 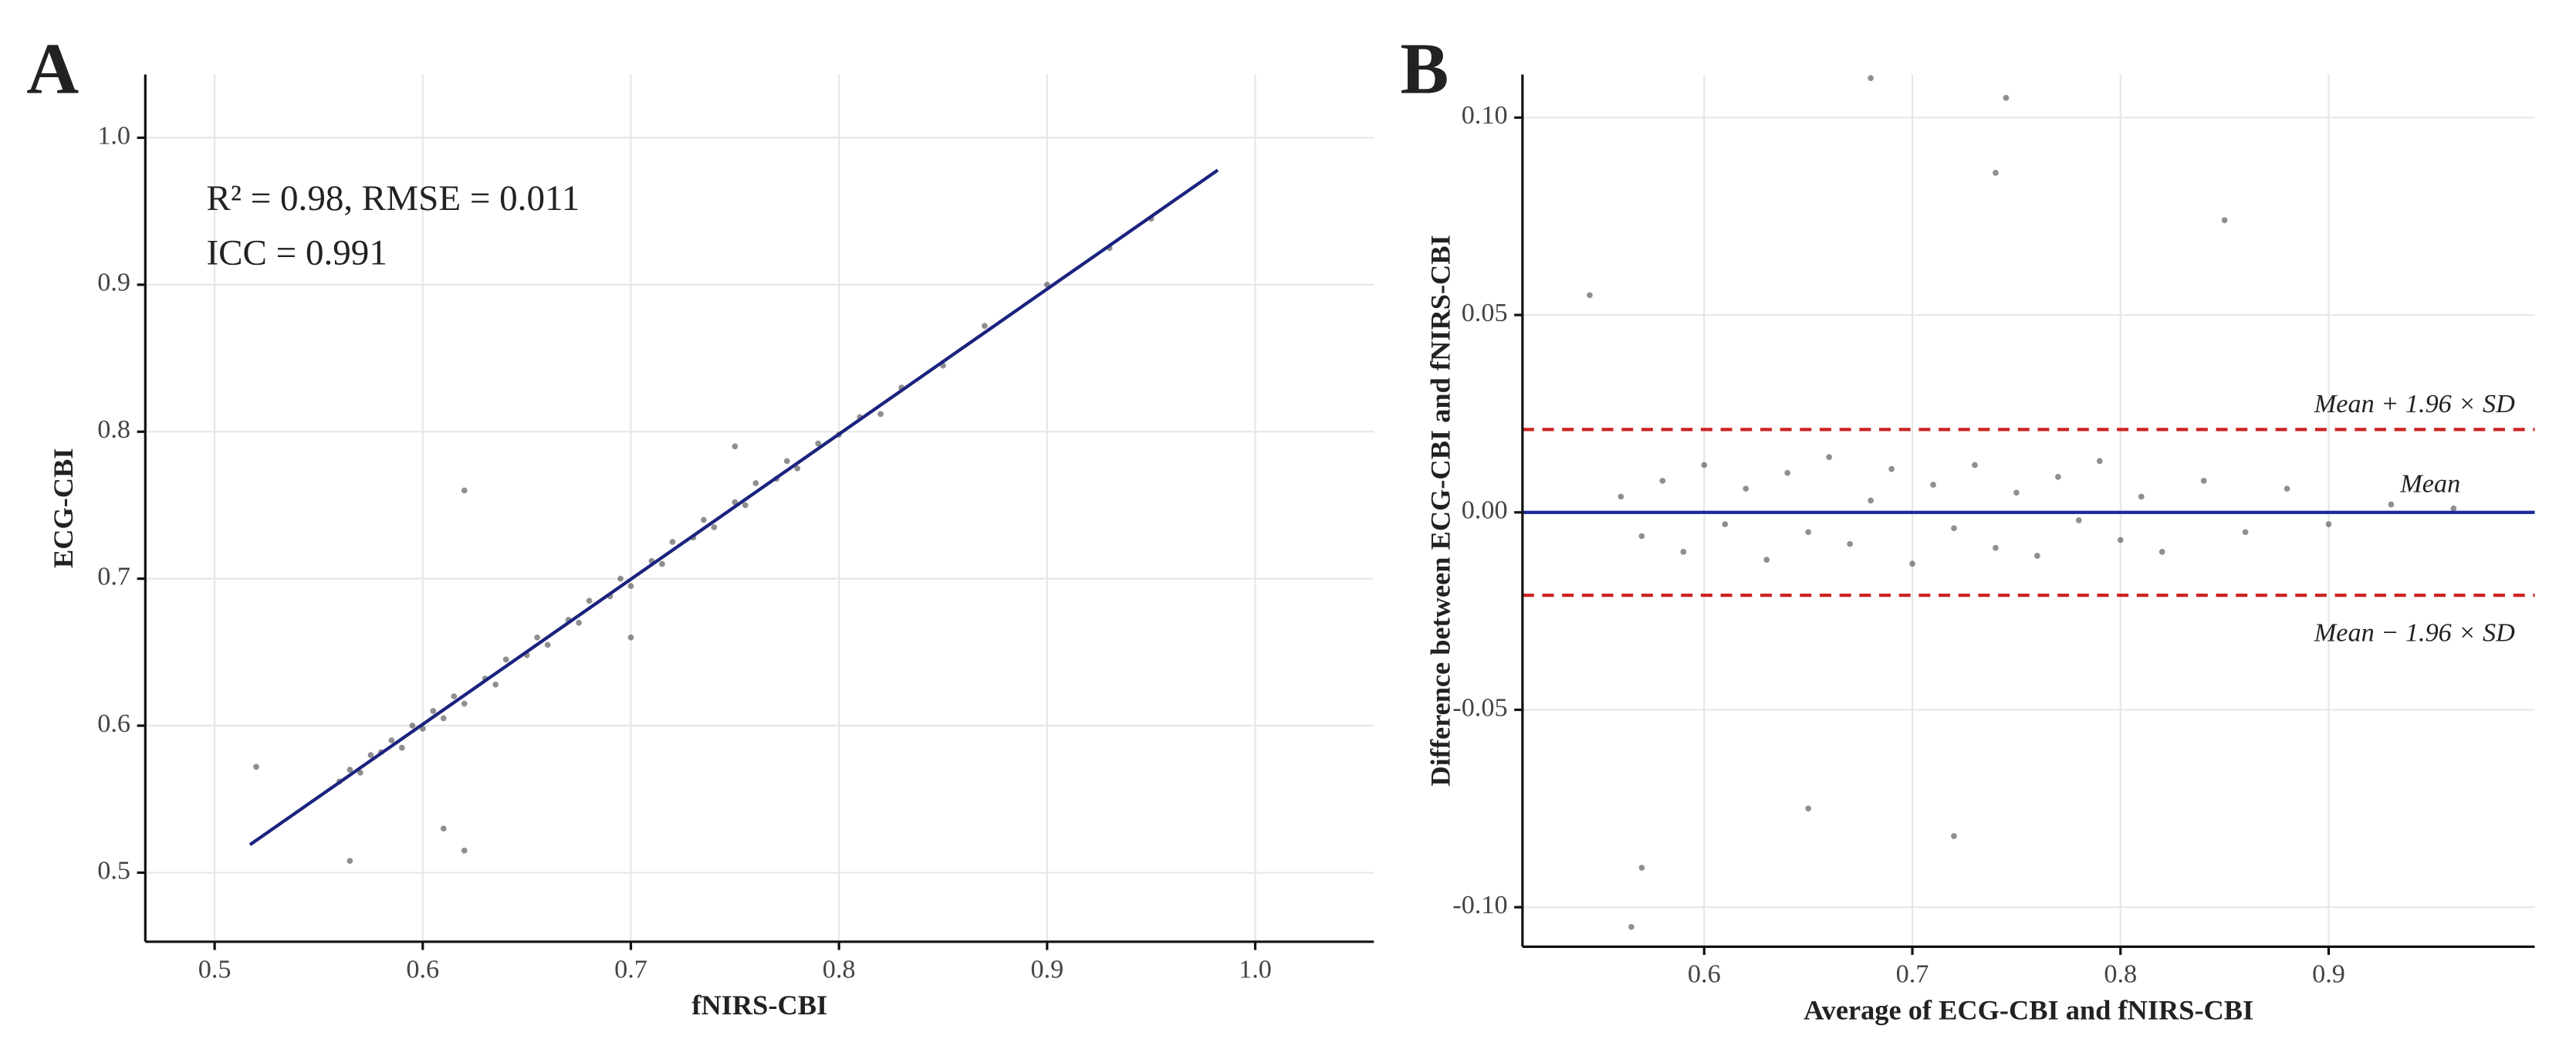 What do you see at coordinates (1485, 510) in the screenshot?
I see `y-tick-label: 0.00` at bounding box center [1485, 510].